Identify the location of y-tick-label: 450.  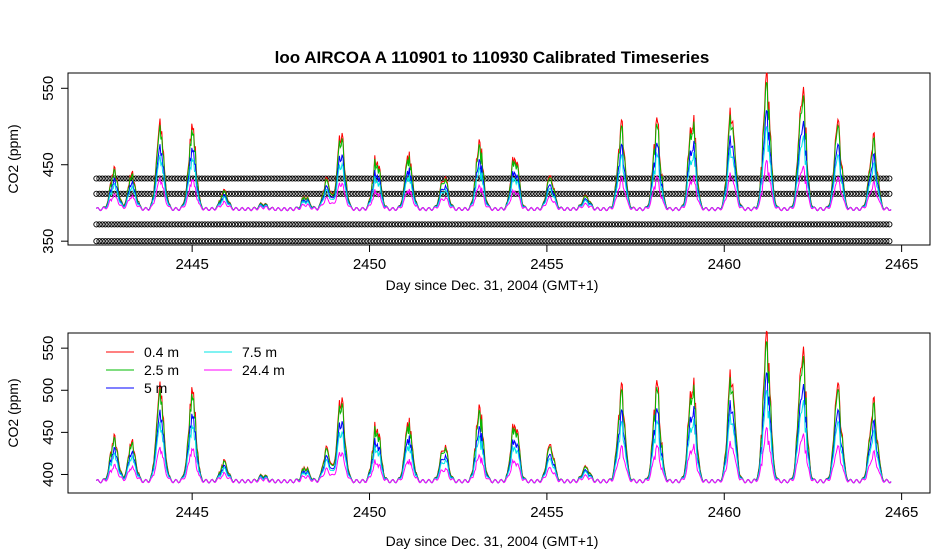
(48, 432).